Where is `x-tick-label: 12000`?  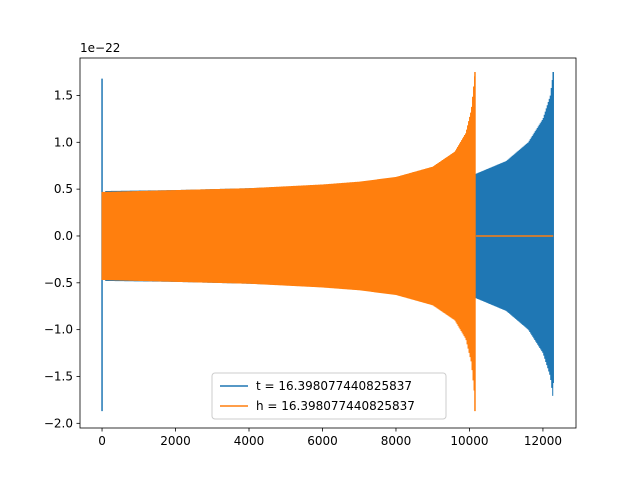 x-tick-label: 12000 is located at coordinates (543, 441).